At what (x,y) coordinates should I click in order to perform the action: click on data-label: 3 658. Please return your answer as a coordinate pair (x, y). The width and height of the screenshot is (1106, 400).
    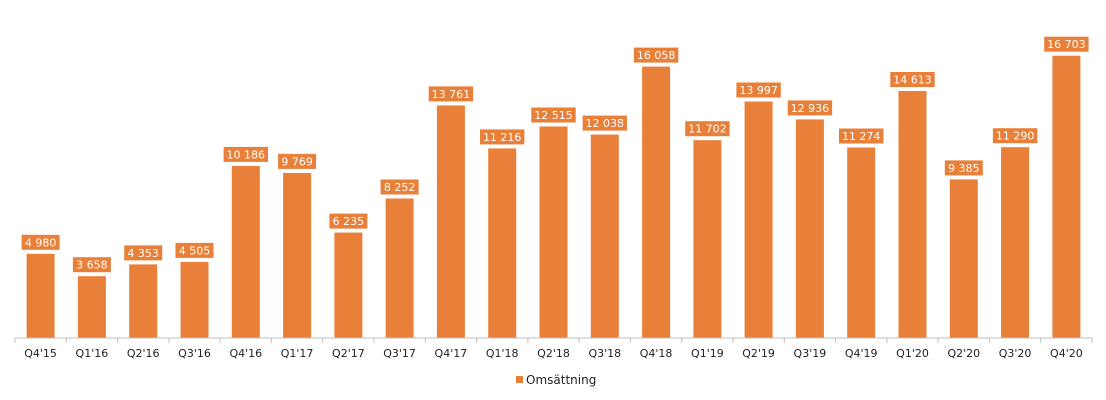
    Looking at the image, I should click on (92, 265).